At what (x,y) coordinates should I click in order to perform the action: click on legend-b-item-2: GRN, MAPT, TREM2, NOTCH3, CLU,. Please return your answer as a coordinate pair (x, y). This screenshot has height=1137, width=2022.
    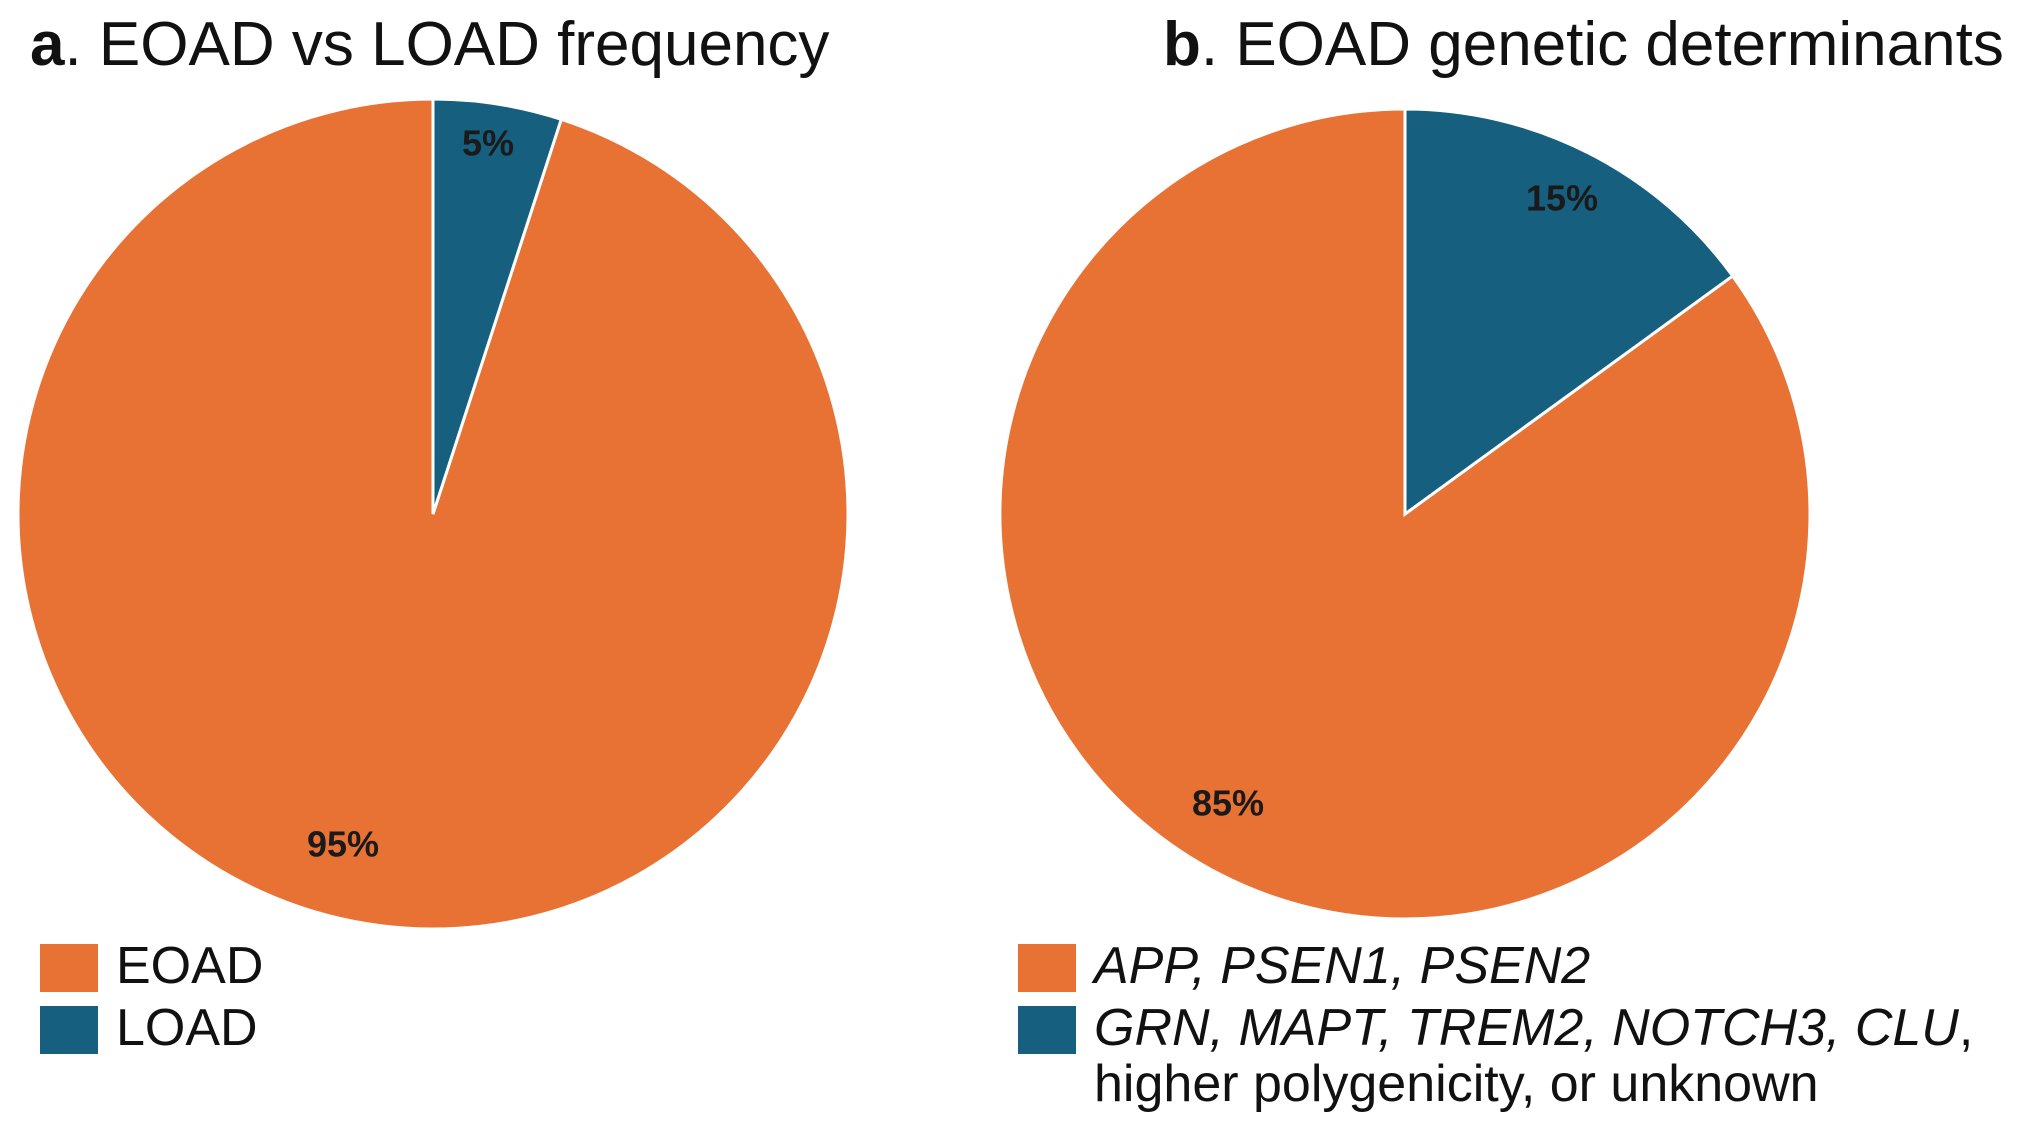
    Looking at the image, I should click on (1495, 1033).